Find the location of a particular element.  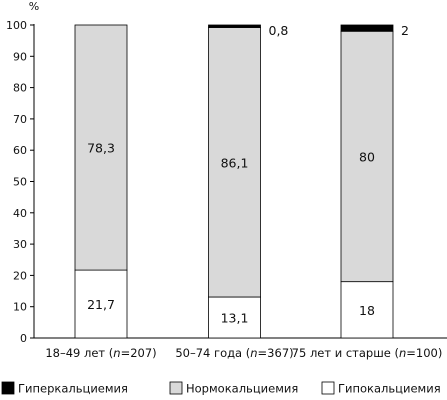

y-tick-label: 100 is located at coordinates (16, 25).